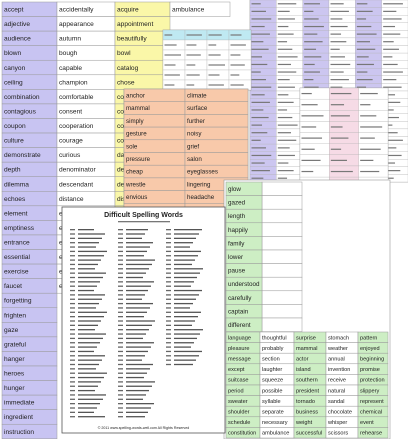 Image resolution: width=408 pixels, height=439 pixels. Describe the element at coordinates (144, 222) in the screenshot. I see `subtitle-line` at that location.